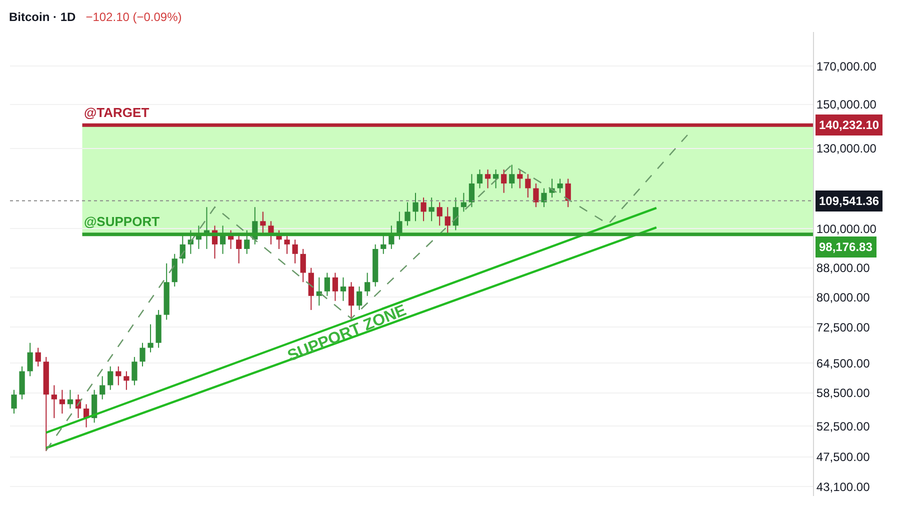 The height and width of the screenshot is (508, 903). What do you see at coordinates (846, 229) in the screenshot?
I see `y-tick-label: 100,000.00` at bounding box center [846, 229].